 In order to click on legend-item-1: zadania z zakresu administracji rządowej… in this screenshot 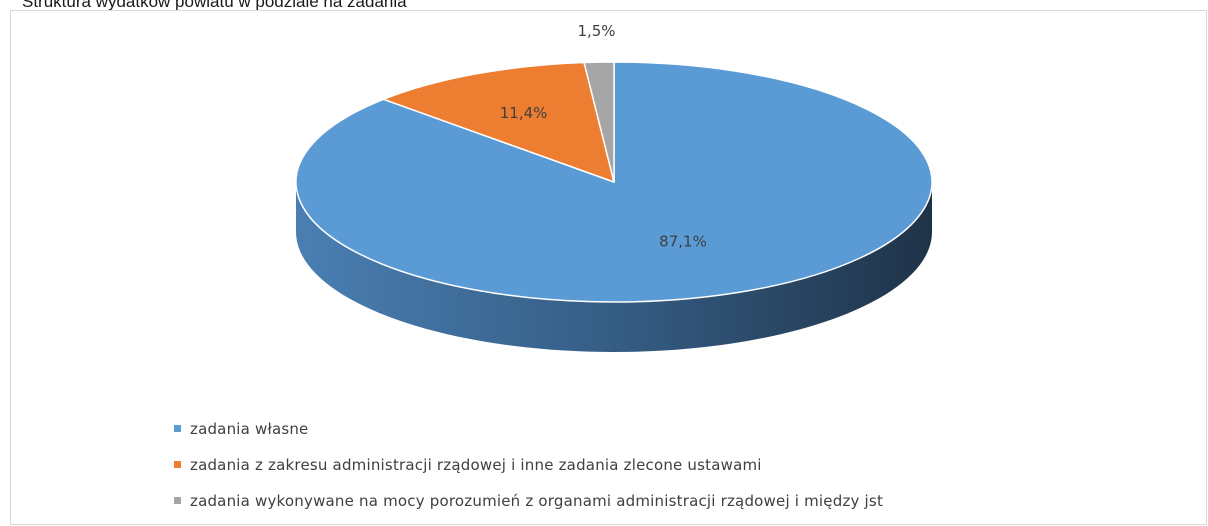, I will do `click(468, 465)`.